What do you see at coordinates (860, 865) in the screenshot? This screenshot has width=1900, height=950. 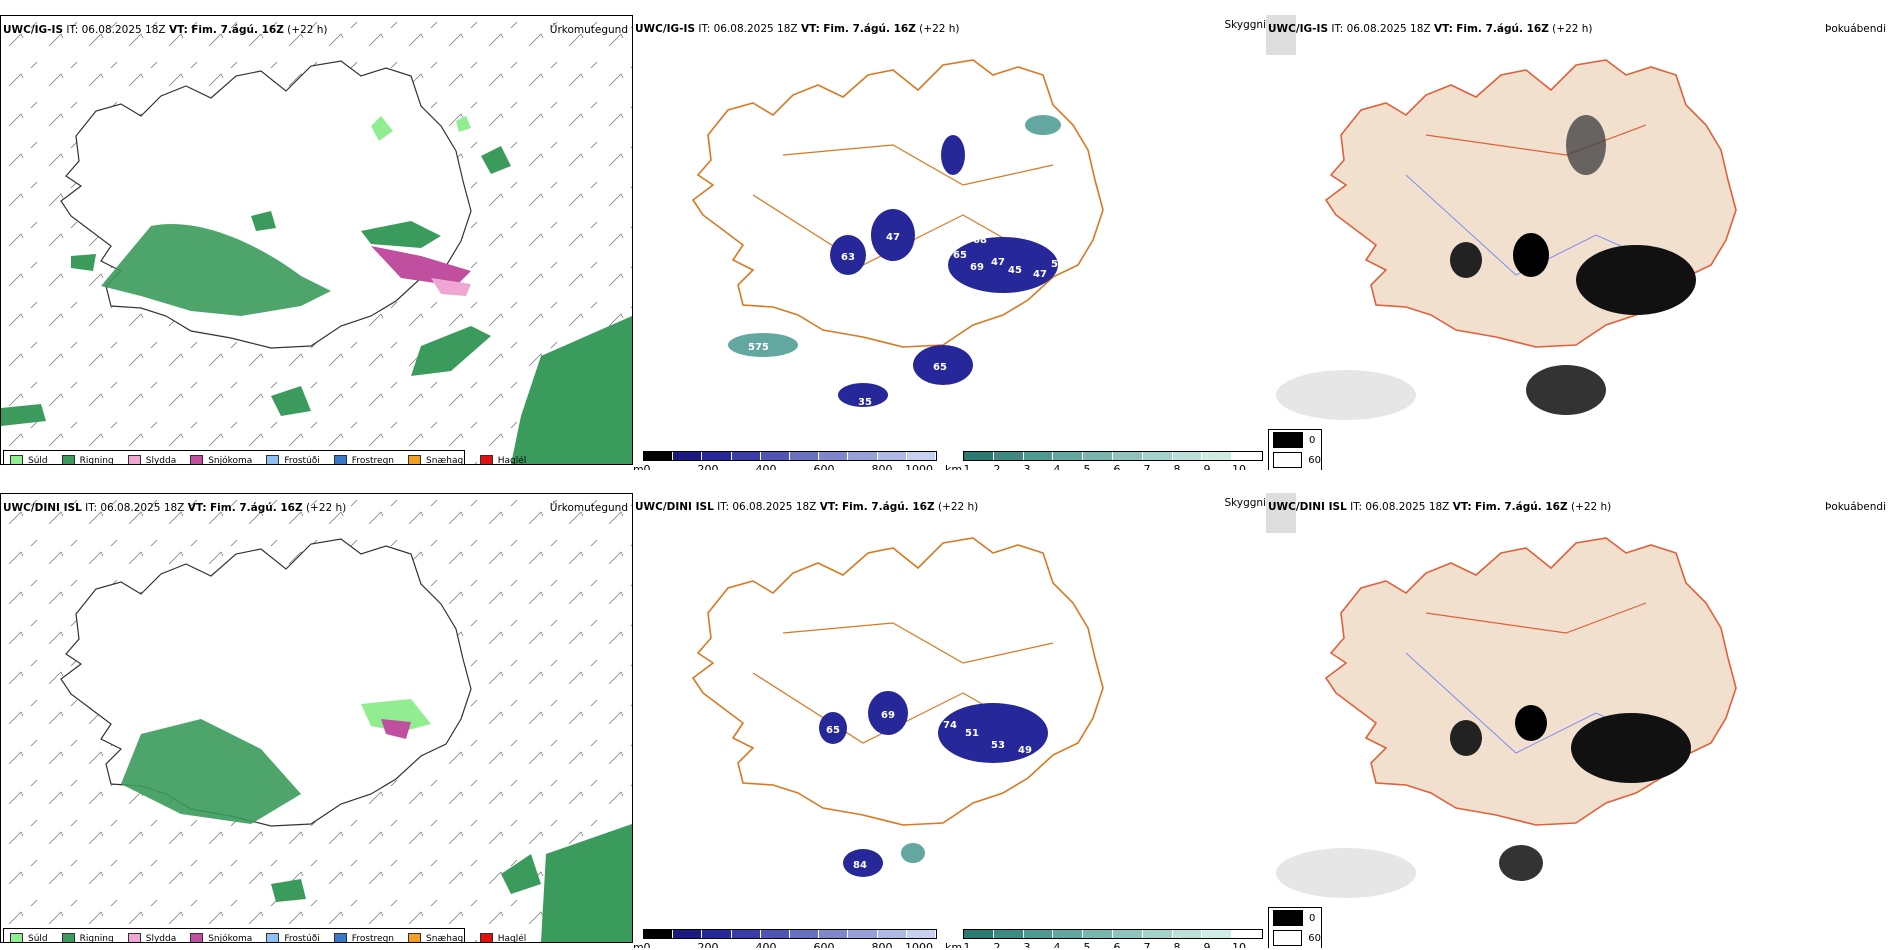 I see `snow-depth-label: 84` at bounding box center [860, 865].